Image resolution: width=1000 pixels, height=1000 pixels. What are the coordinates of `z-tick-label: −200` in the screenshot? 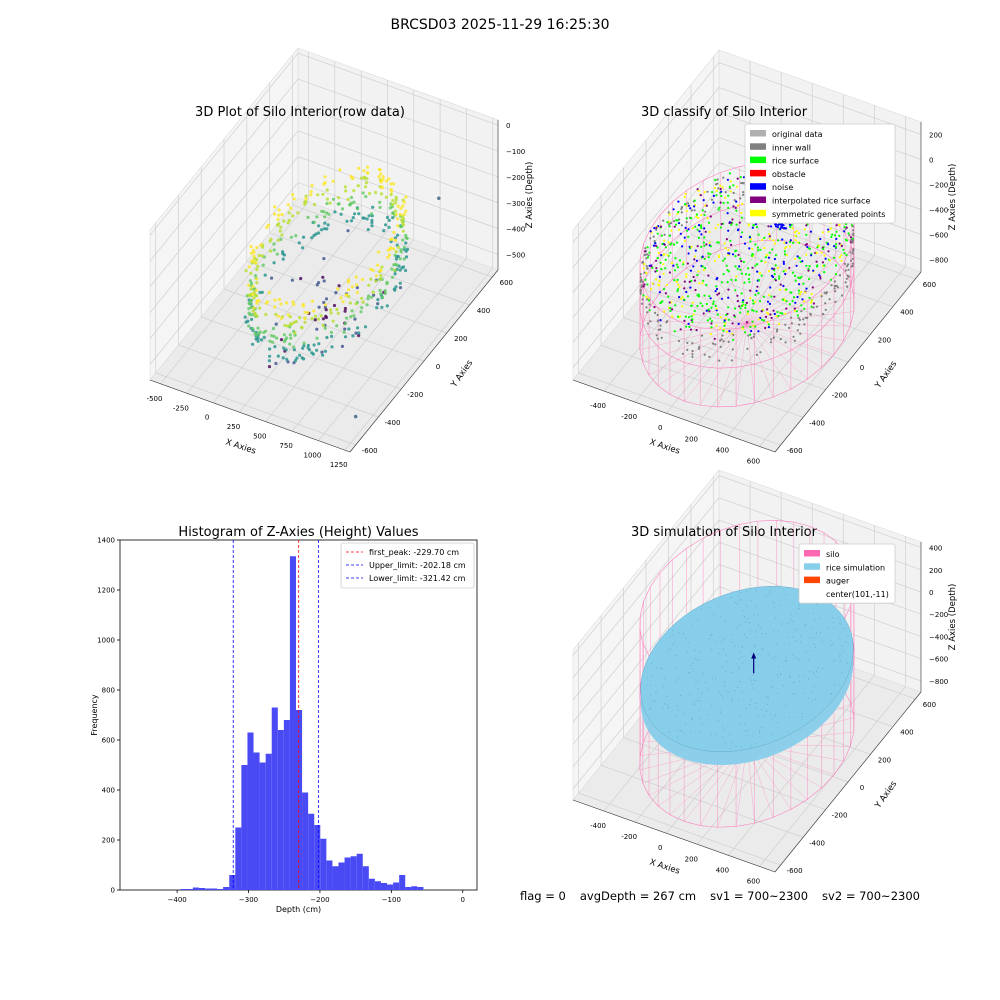 It's located at (938, 186).